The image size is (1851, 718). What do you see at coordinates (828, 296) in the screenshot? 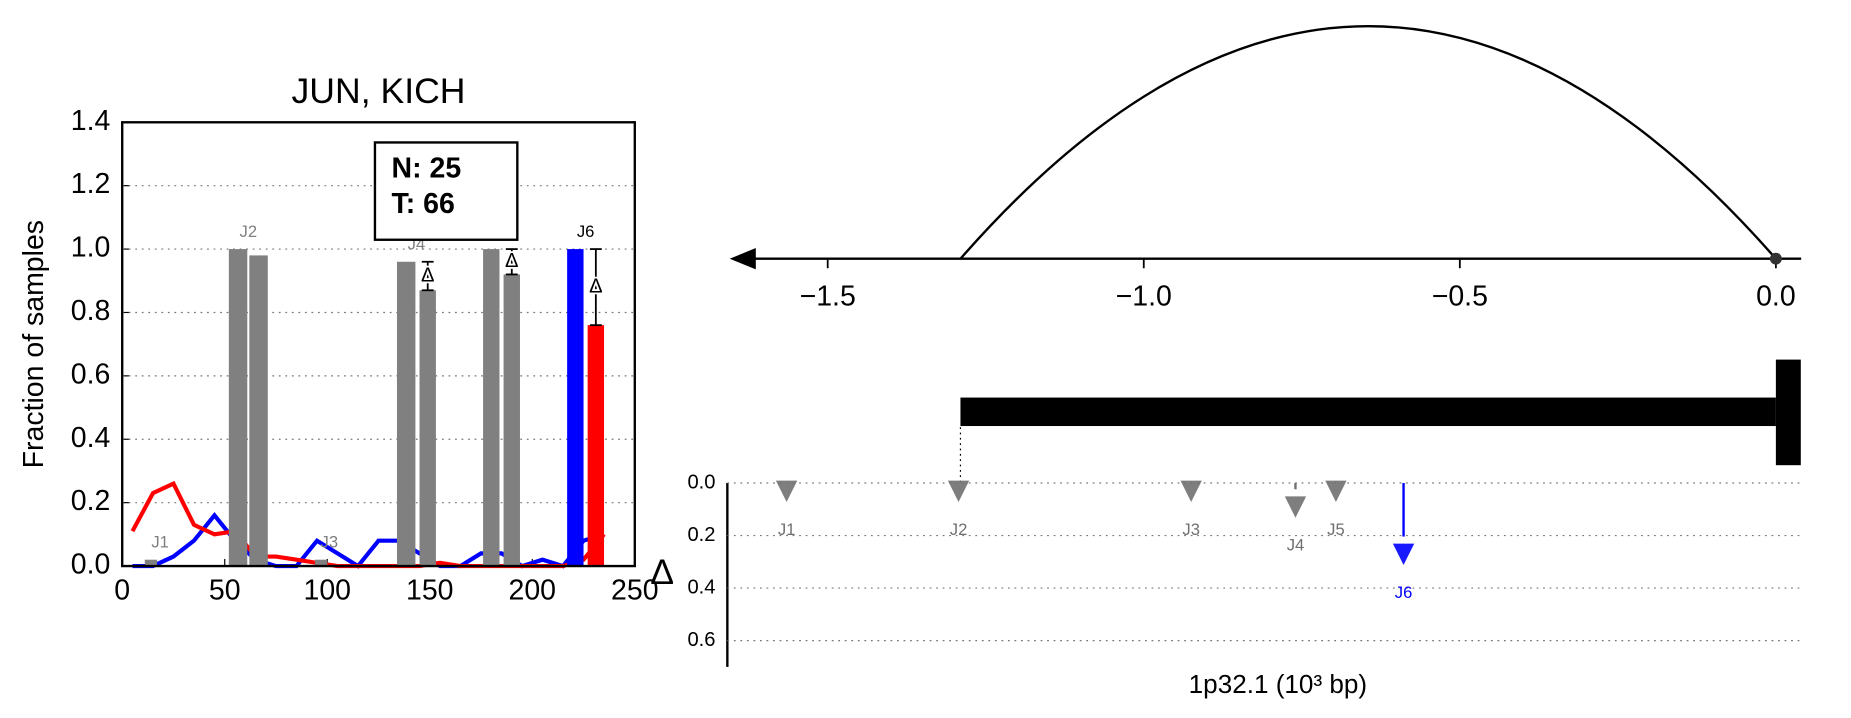
I see `x-tick-label: −1.5` at bounding box center [828, 296].